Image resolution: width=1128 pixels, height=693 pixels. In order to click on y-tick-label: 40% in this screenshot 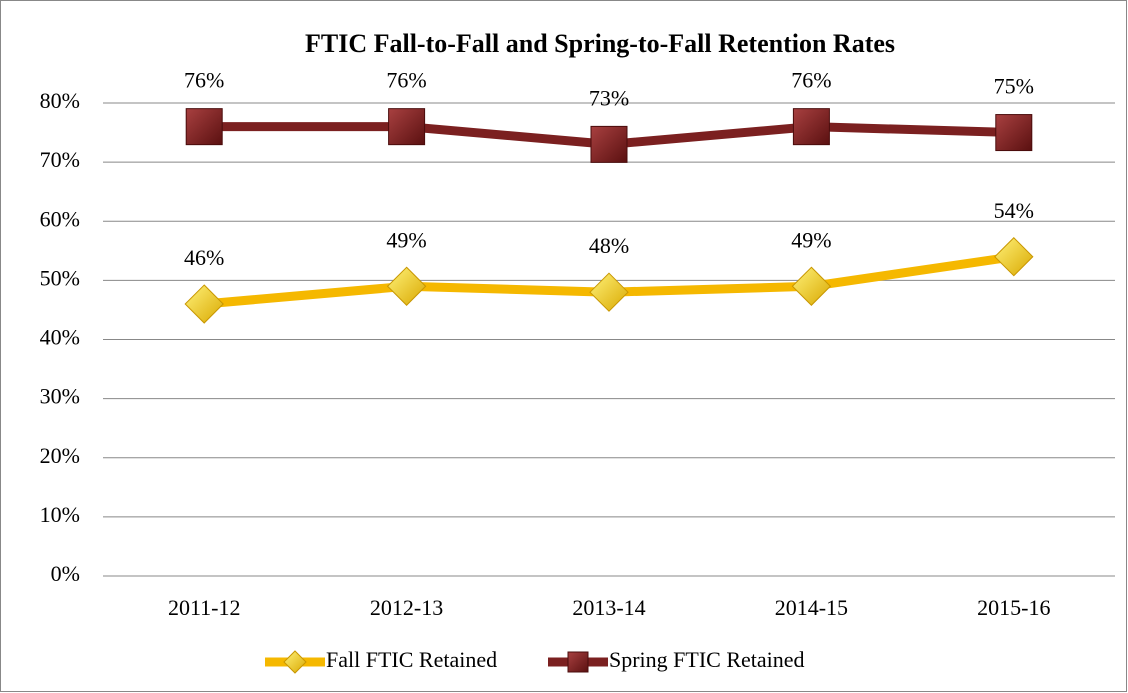, I will do `click(60, 337)`.